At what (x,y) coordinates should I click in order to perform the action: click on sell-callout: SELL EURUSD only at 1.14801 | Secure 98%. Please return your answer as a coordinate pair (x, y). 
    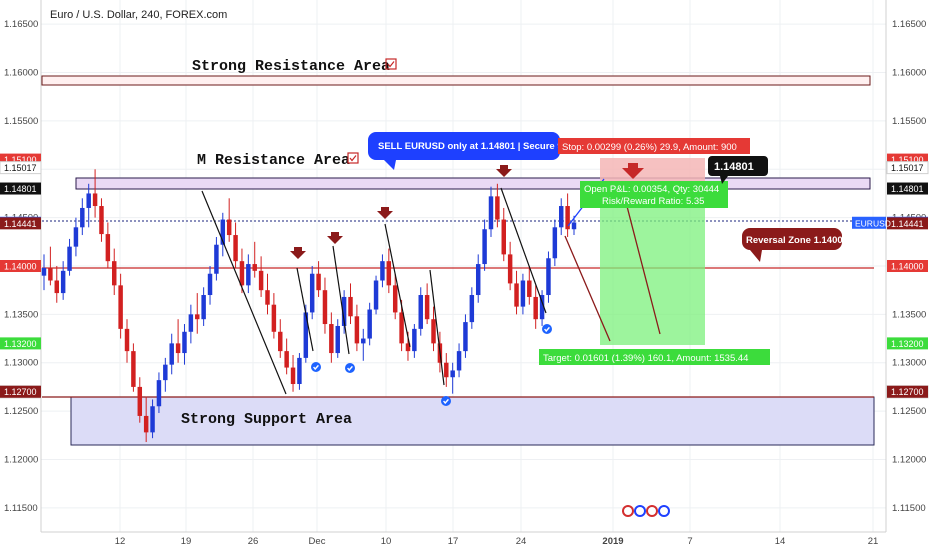
    Looking at the image, I should click on (472, 151).